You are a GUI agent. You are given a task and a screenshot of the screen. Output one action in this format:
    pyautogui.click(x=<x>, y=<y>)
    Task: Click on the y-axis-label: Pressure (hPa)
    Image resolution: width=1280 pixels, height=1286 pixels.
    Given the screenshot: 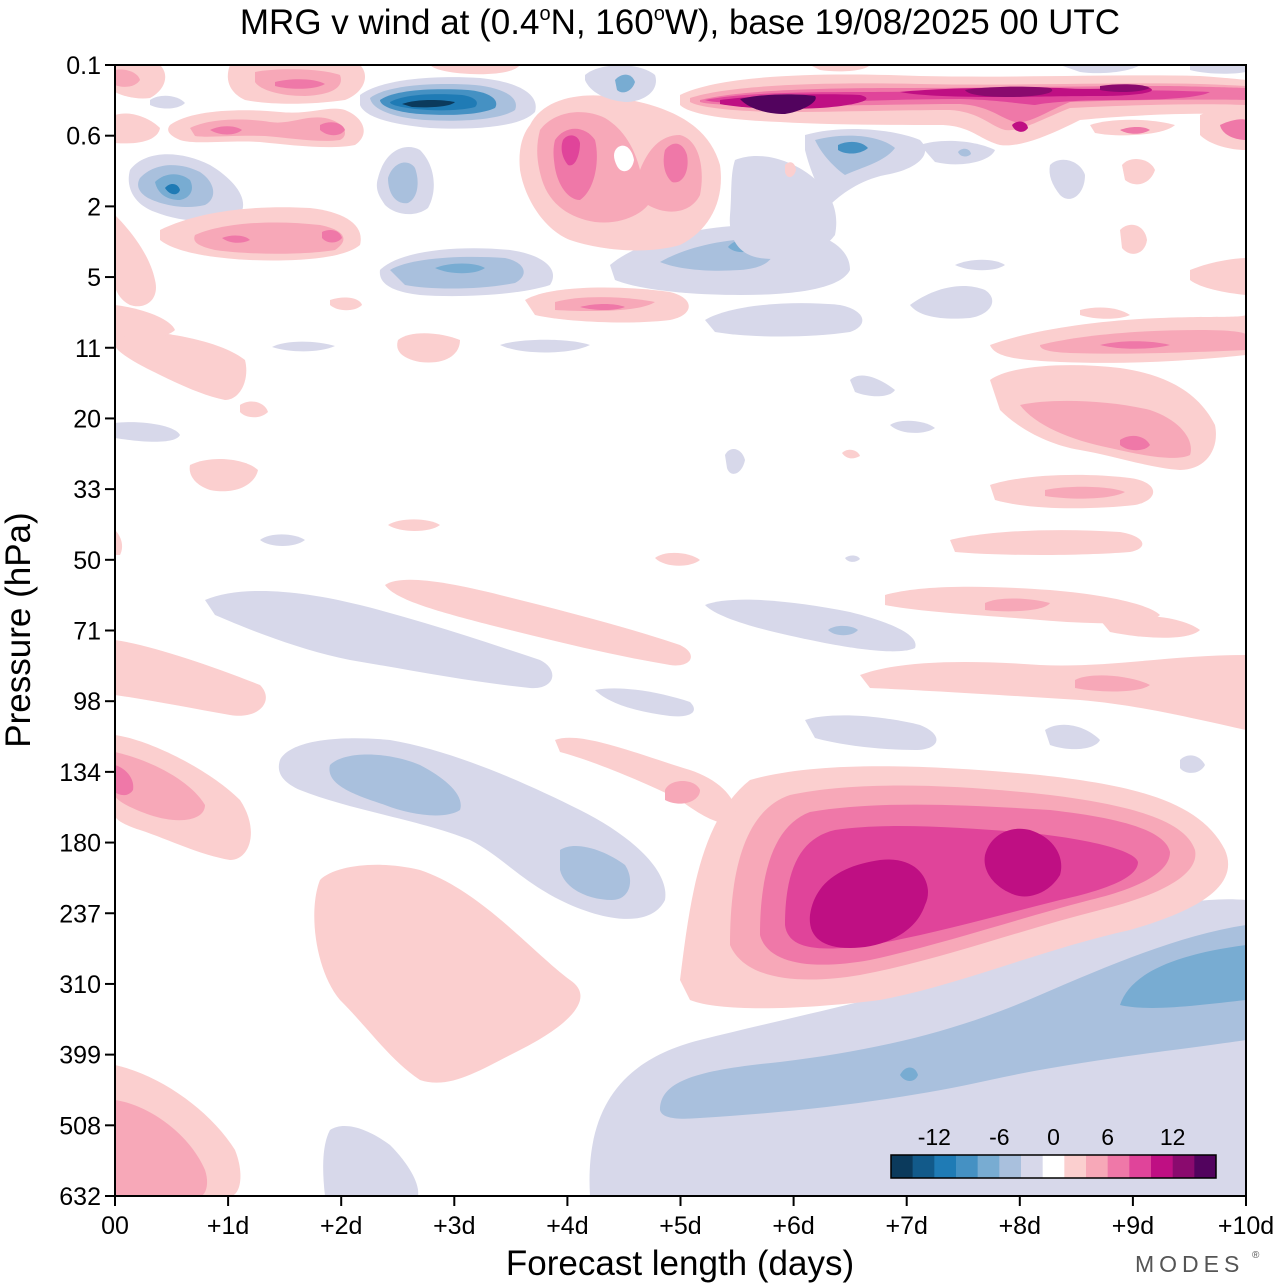 What is the action you would take?
    pyautogui.click(x=19, y=629)
    